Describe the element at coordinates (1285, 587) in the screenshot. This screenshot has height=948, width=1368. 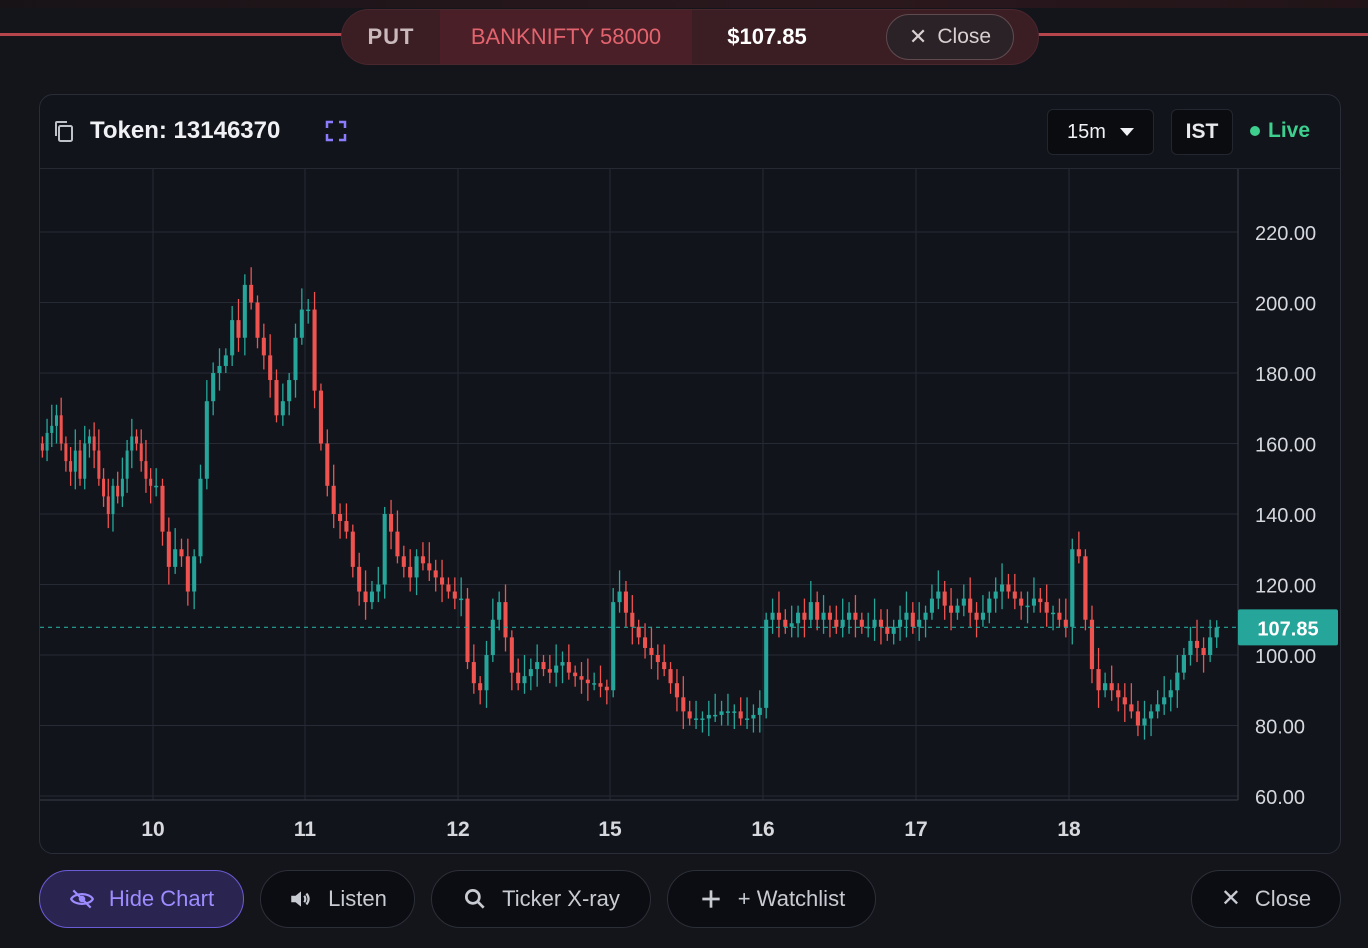
I see `y-tick-label: 120.00` at that location.